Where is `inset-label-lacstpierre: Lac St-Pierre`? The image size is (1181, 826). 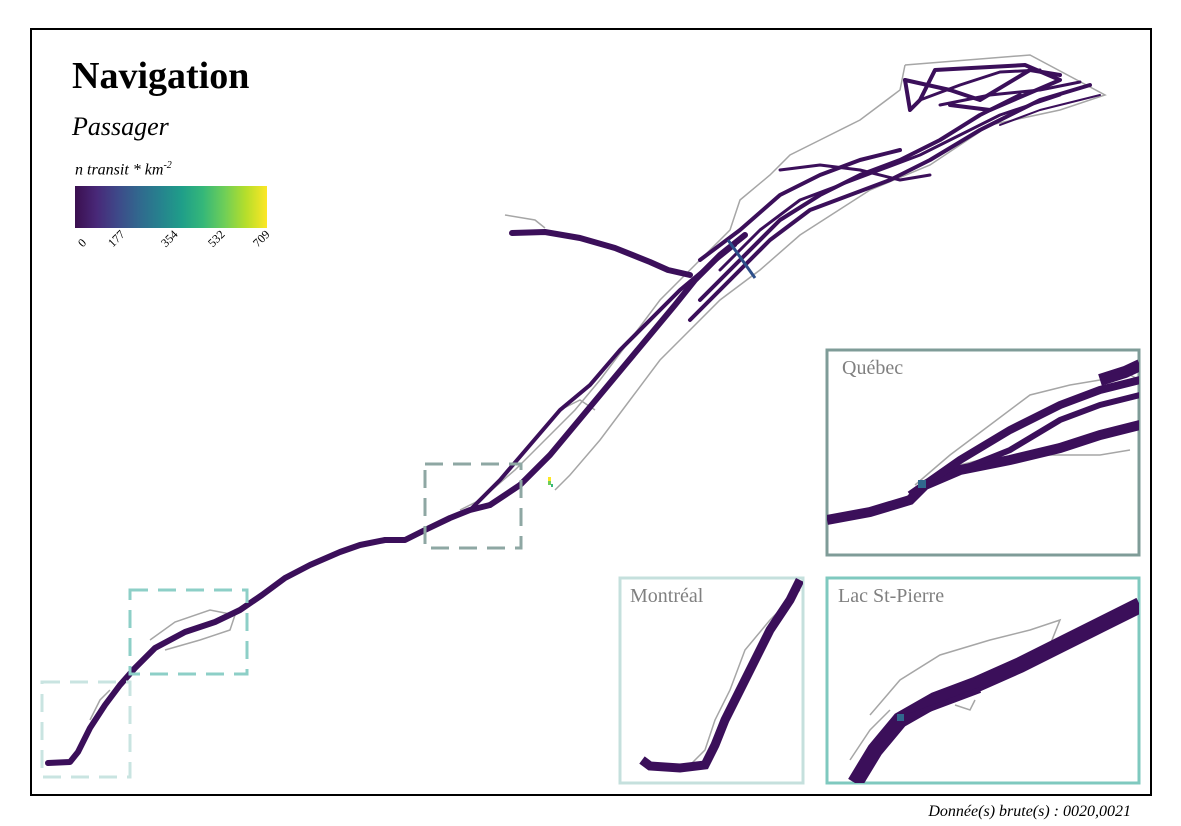
inset-label-lacstpierre: Lac St-Pierre is located at coordinates (891, 596).